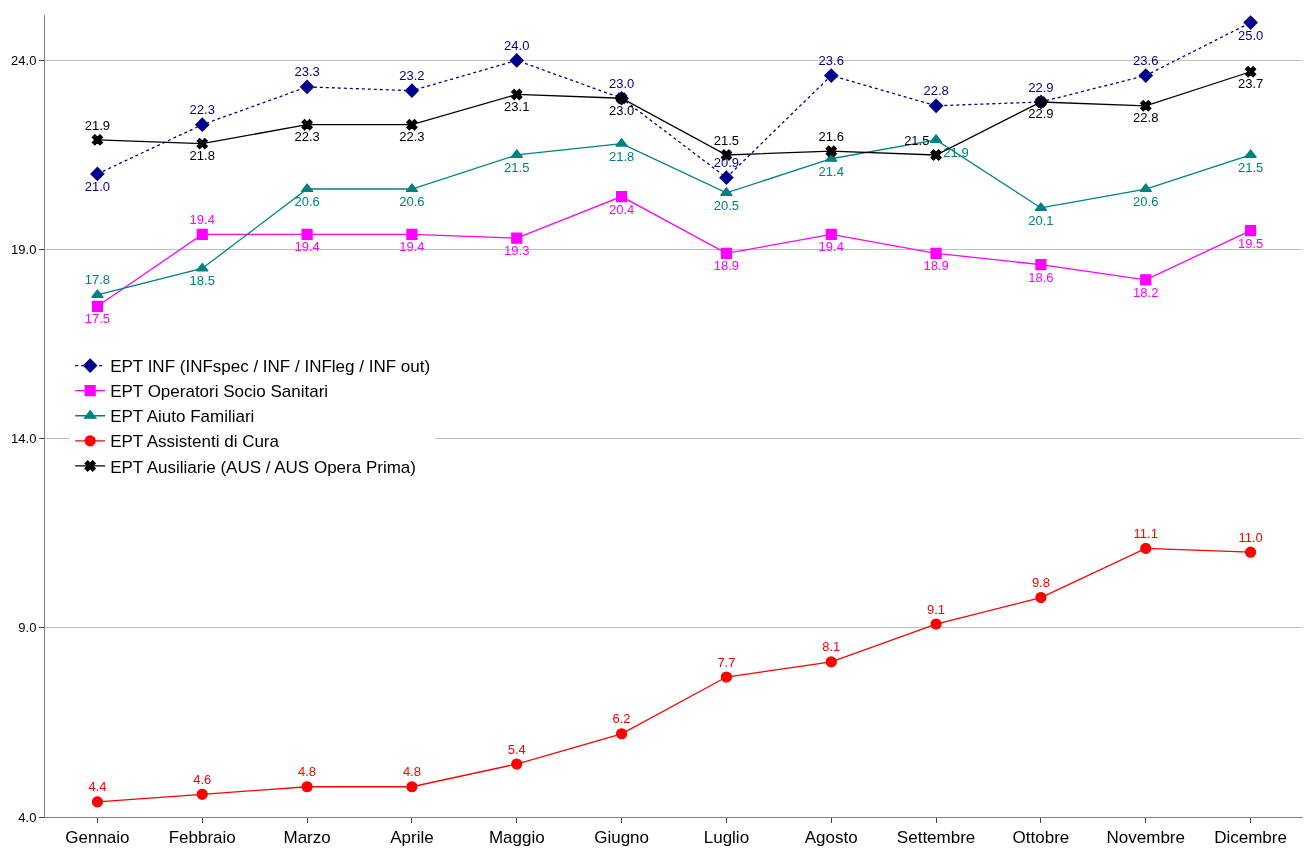 The image size is (1313, 857). Describe the element at coordinates (1250, 35) in the screenshot. I see `data-label: 25.0` at that location.